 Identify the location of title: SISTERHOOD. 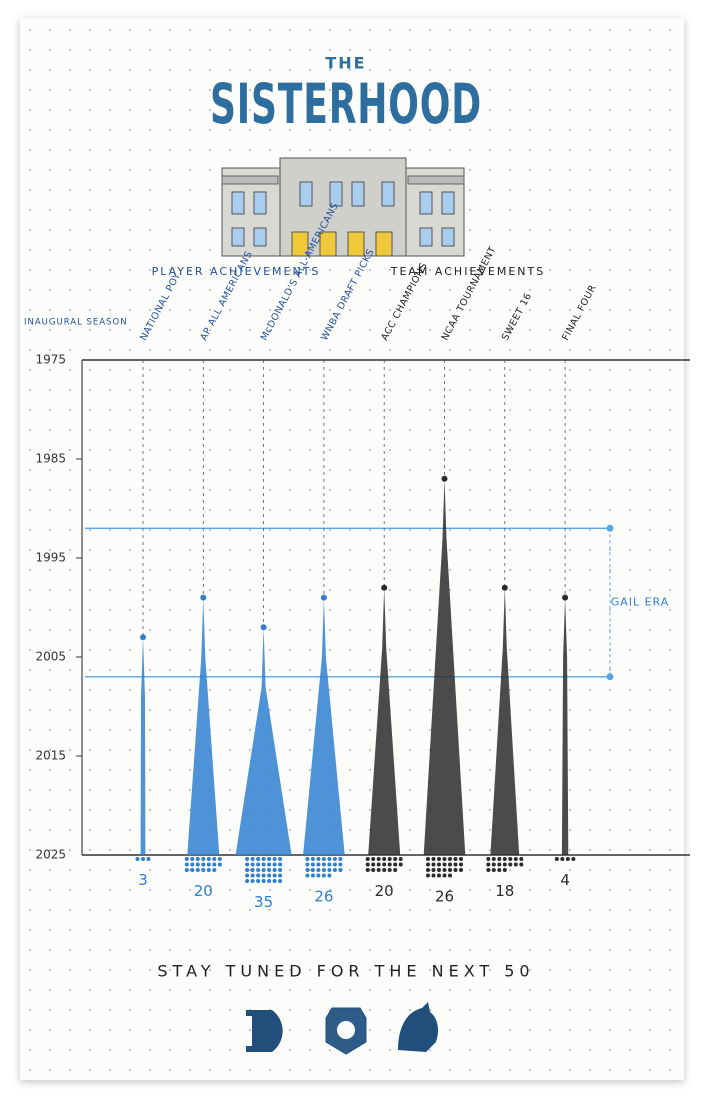
(346, 104).